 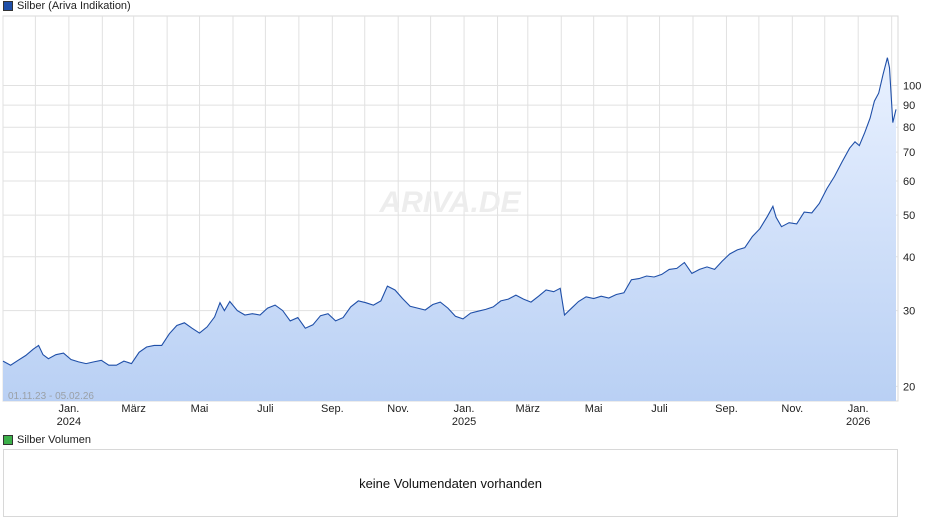 I want to click on price-legend-swatch, so click(x=8, y=6).